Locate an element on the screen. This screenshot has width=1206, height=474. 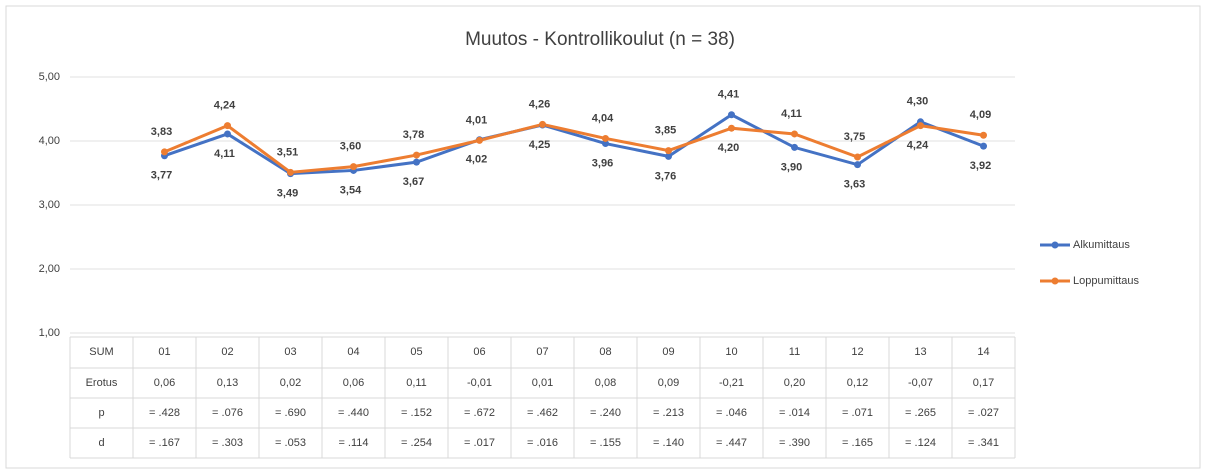
table-cell: = .690 is located at coordinates (290, 413).